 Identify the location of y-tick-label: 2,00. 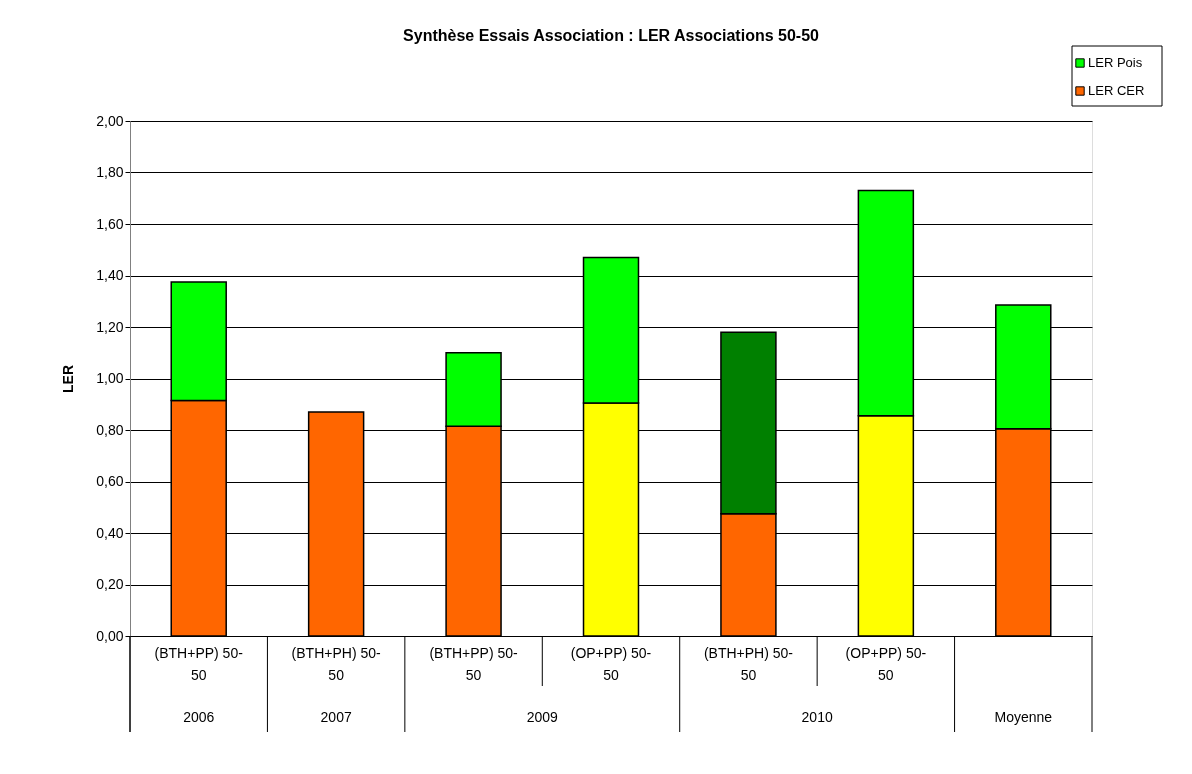
(110, 120).